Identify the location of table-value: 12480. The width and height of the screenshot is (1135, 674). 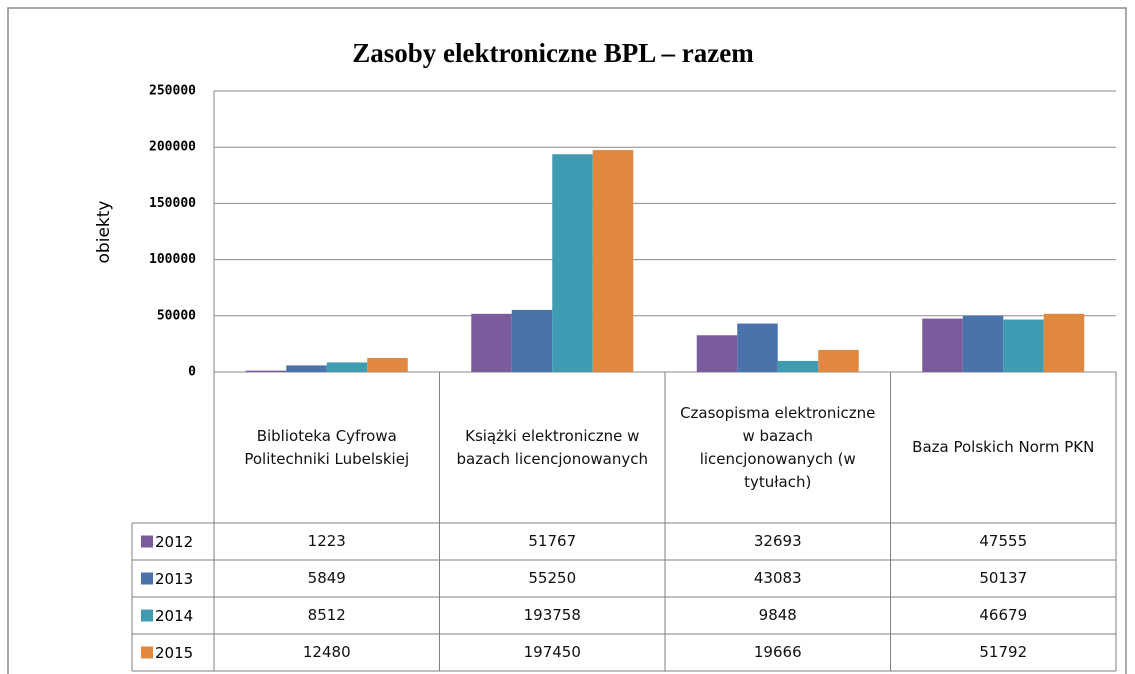
(326, 652).